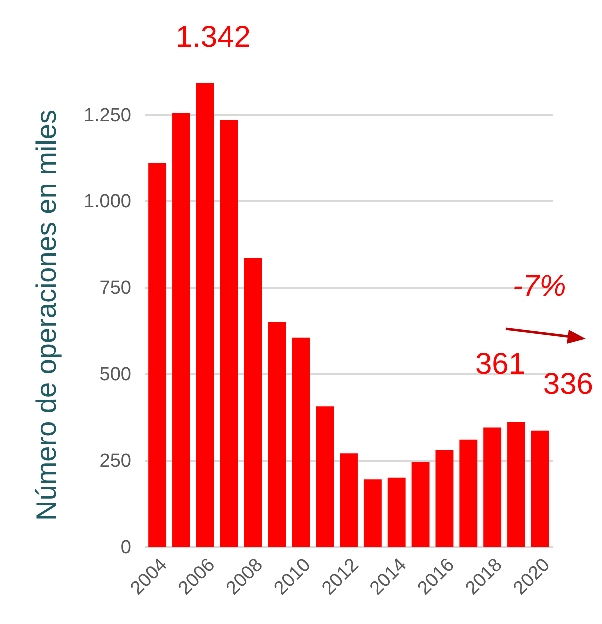 This screenshot has width=602, height=624. What do you see at coordinates (46, 315) in the screenshot?
I see `y-axis-title: Número de operaciones en miles` at bounding box center [46, 315].